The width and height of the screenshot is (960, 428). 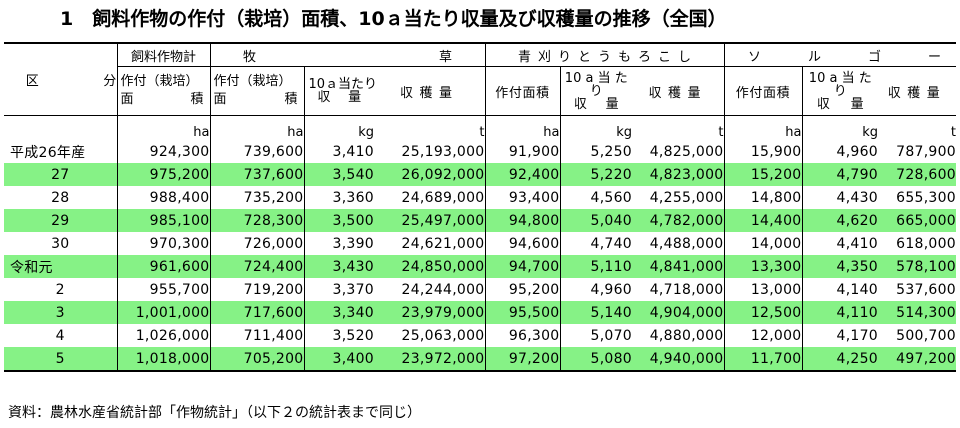 I want to click on value-cell: 94,600, so click(x=522, y=243).